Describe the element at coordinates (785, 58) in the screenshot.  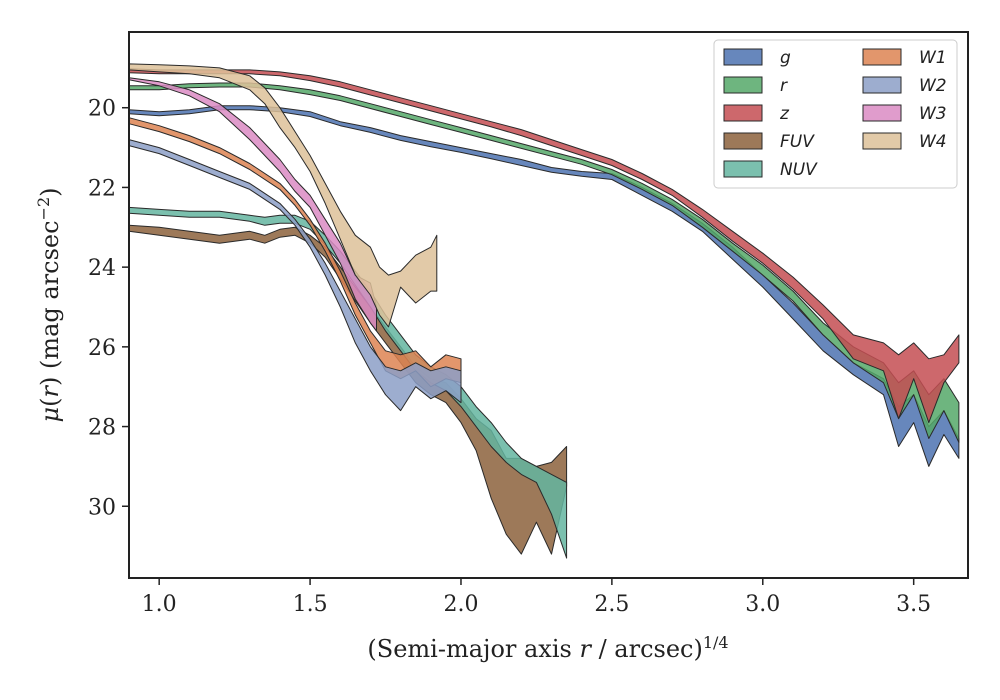
I see `legend-label-g: g` at that location.